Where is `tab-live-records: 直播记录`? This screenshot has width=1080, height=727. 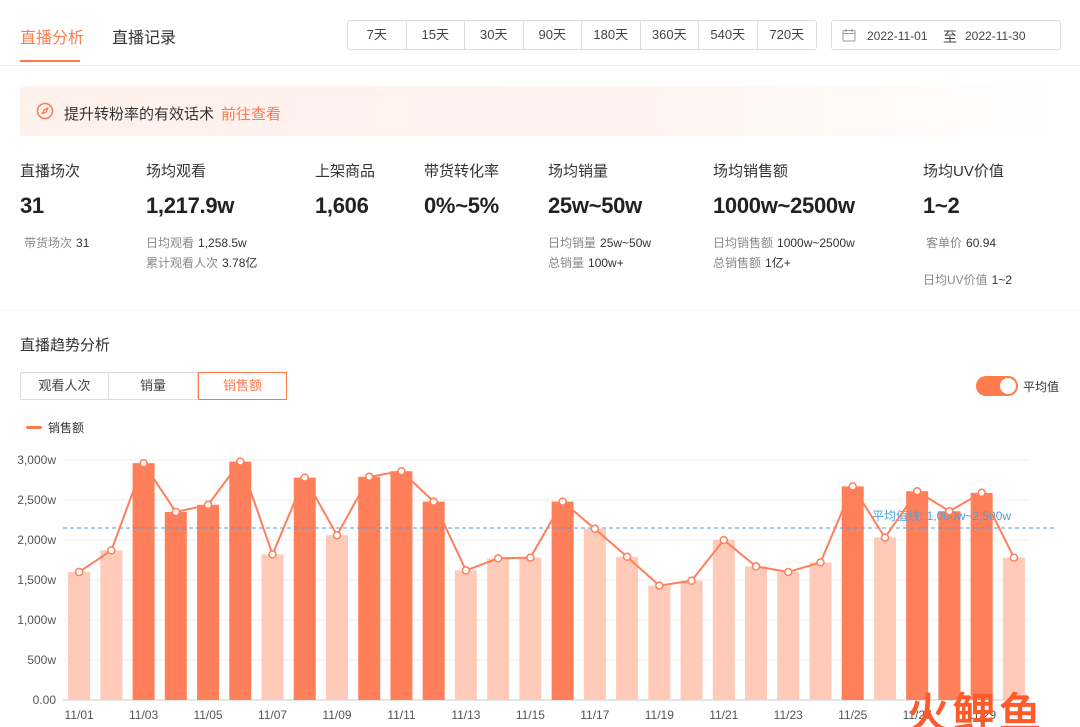
tab-live-records: 直播记录 is located at coordinates (144, 38).